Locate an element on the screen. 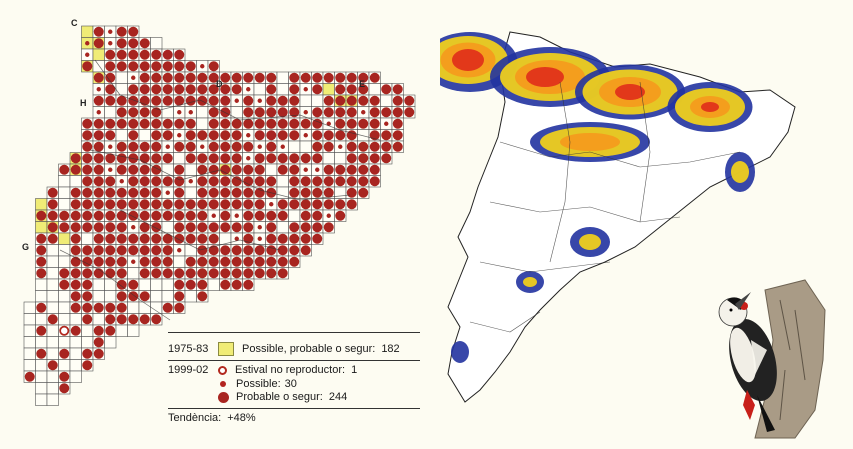  grid-label-c: C is located at coordinates (74, 23).